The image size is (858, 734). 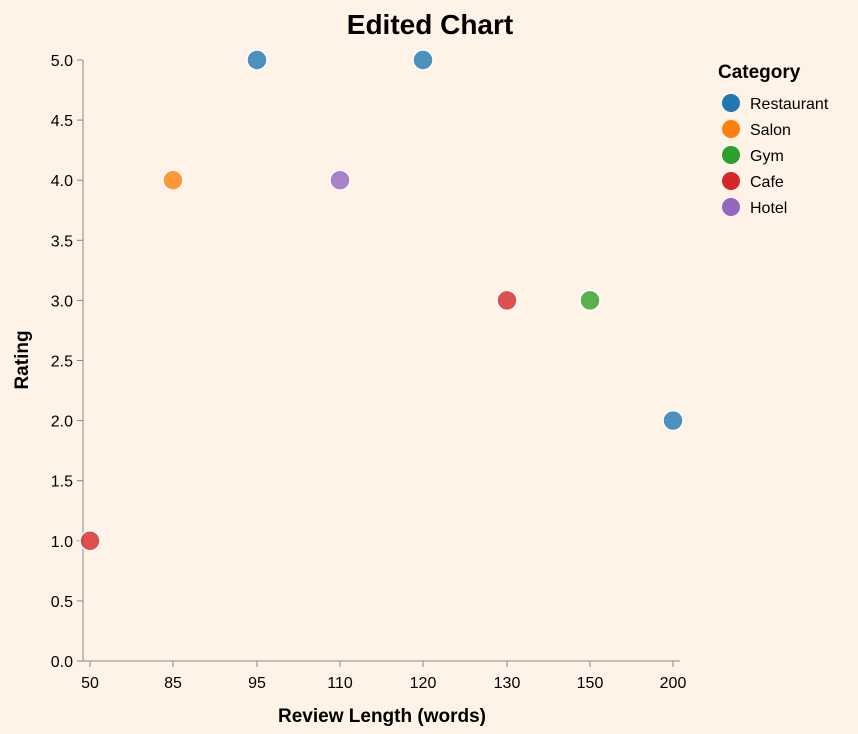 What do you see at coordinates (423, 683) in the screenshot?
I see `x-tick-label: 120` at bounding box center [423, 683].